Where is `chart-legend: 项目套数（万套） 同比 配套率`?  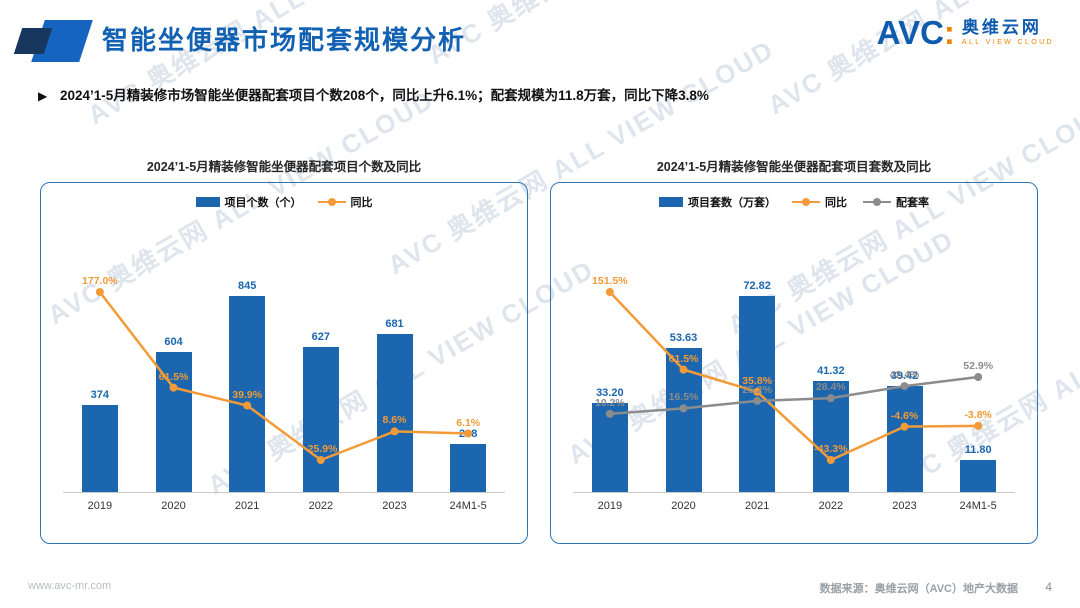 chart-legend: 项目套数（万套） 同比 配套率 is located at coordinates (794, 202).